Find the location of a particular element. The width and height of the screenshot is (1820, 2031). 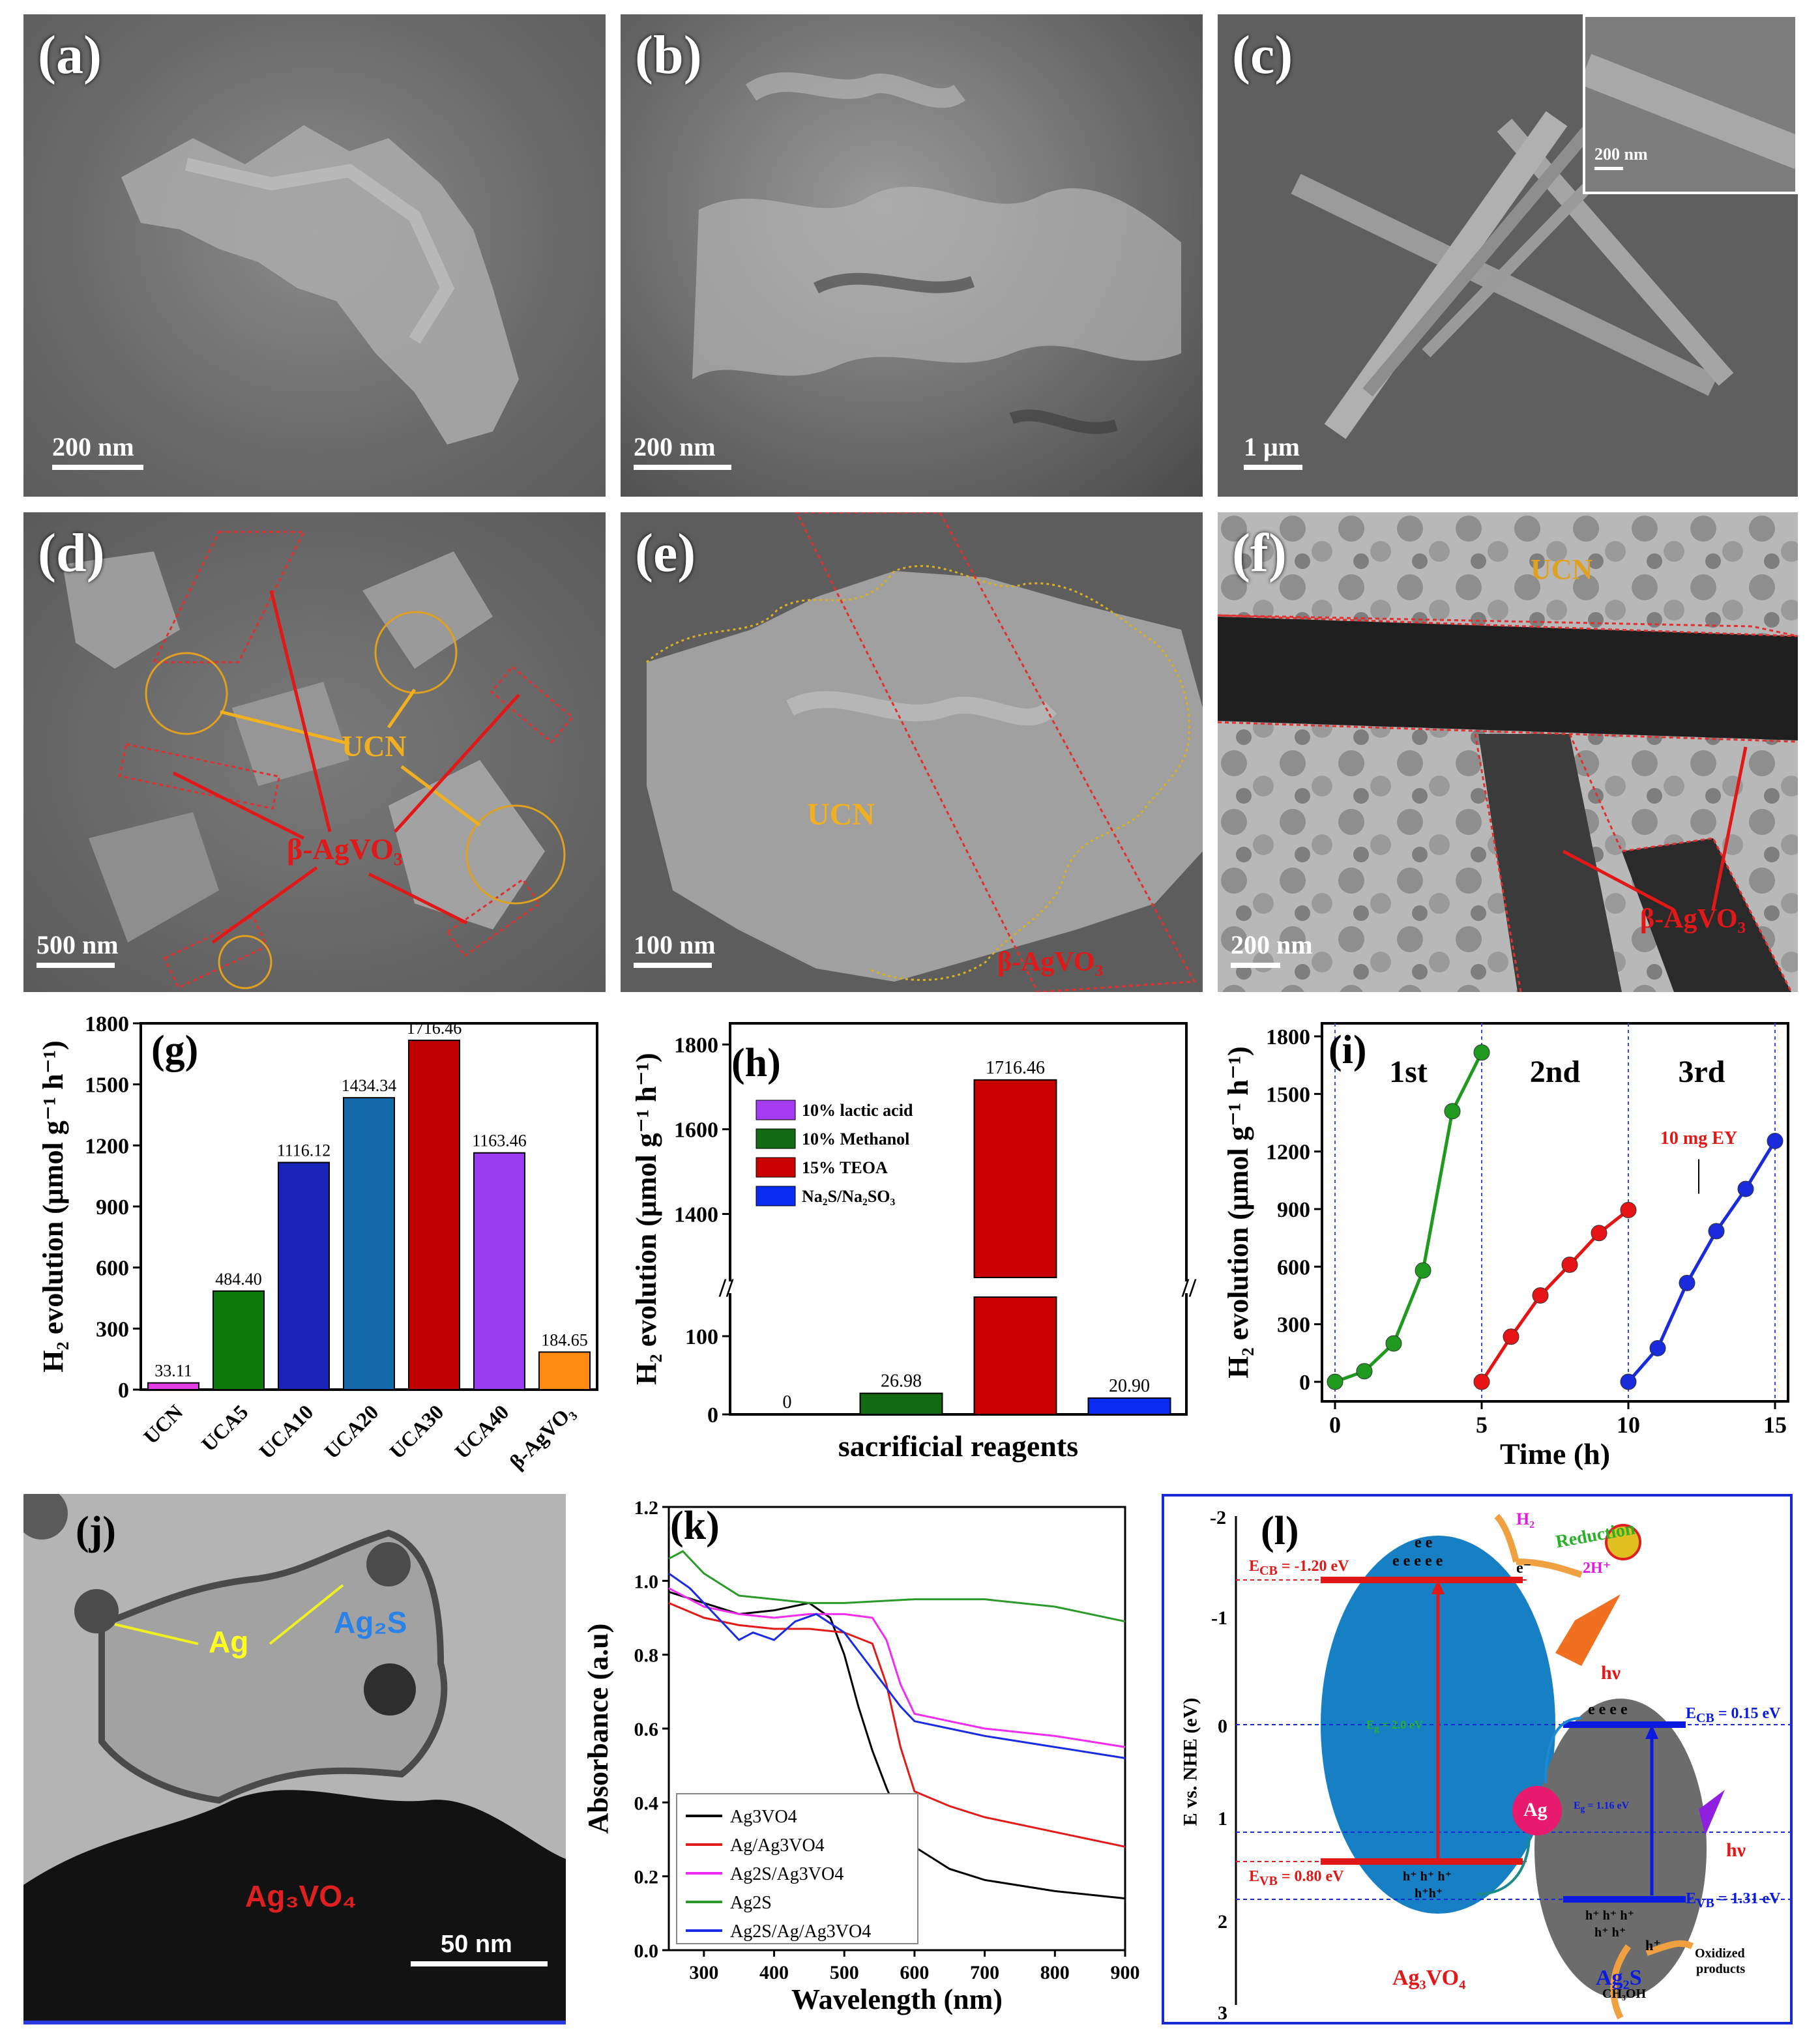

panel-label-j: (j) is located at coordinates (96, 1531).